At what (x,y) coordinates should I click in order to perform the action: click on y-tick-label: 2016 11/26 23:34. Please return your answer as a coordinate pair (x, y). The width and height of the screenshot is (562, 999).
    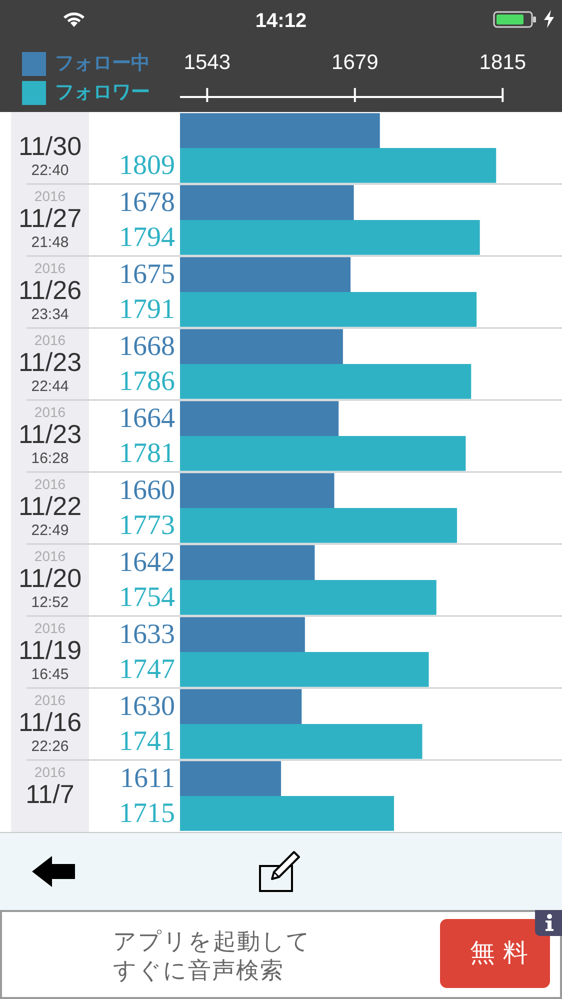
    Looking at the image, I should click on (50, 292).